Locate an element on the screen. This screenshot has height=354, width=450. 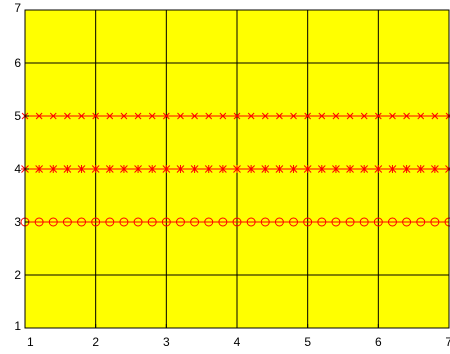
y-tick-label: 4 is located at coordinates (17, 169).